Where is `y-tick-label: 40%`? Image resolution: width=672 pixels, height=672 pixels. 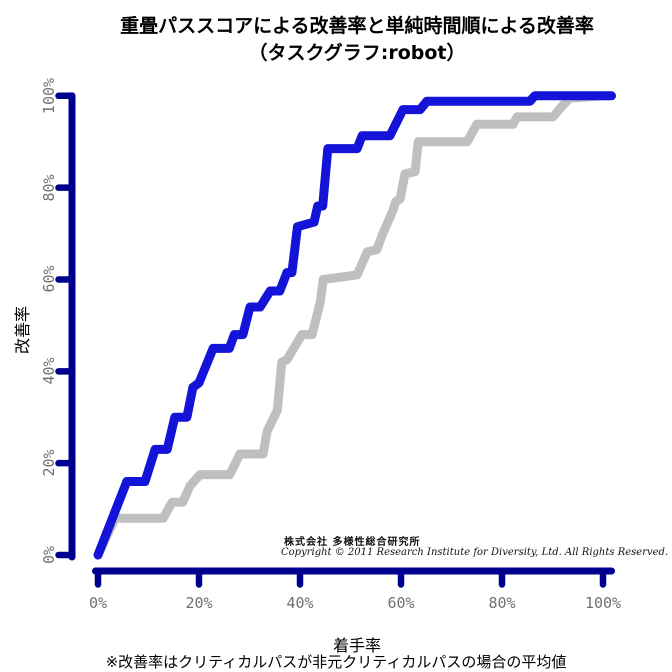
y-tick-label: 40% is located at coordinates (49, 371).